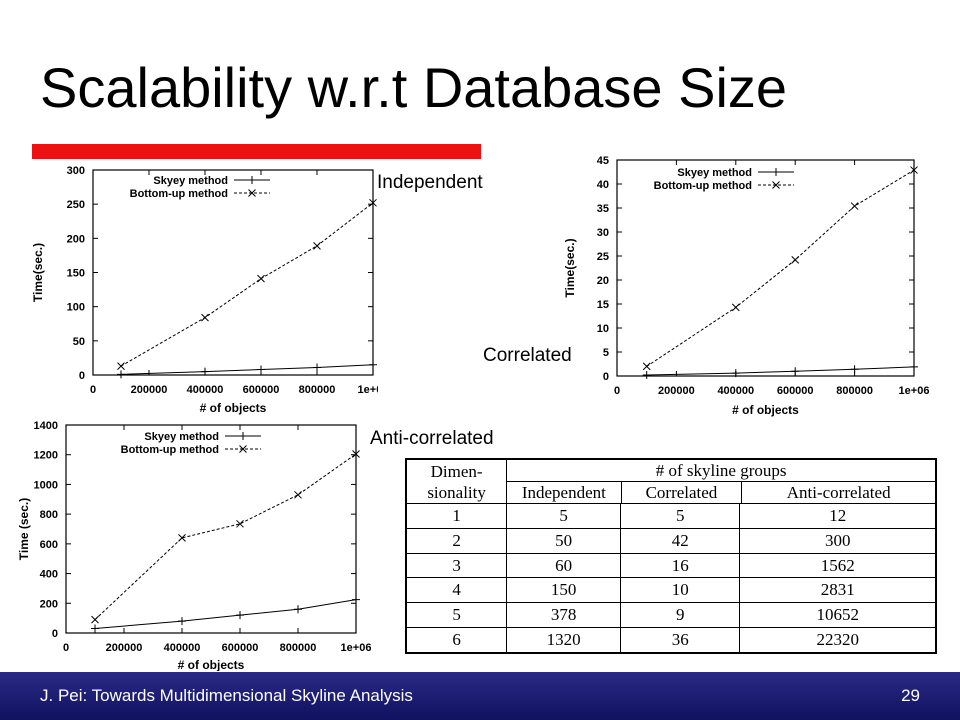 The image size is (960, 720). What do you see at coordinates (603, 305) in the screenshot?
I see `y-tick-label: 15` at bounding box center [603, 305].